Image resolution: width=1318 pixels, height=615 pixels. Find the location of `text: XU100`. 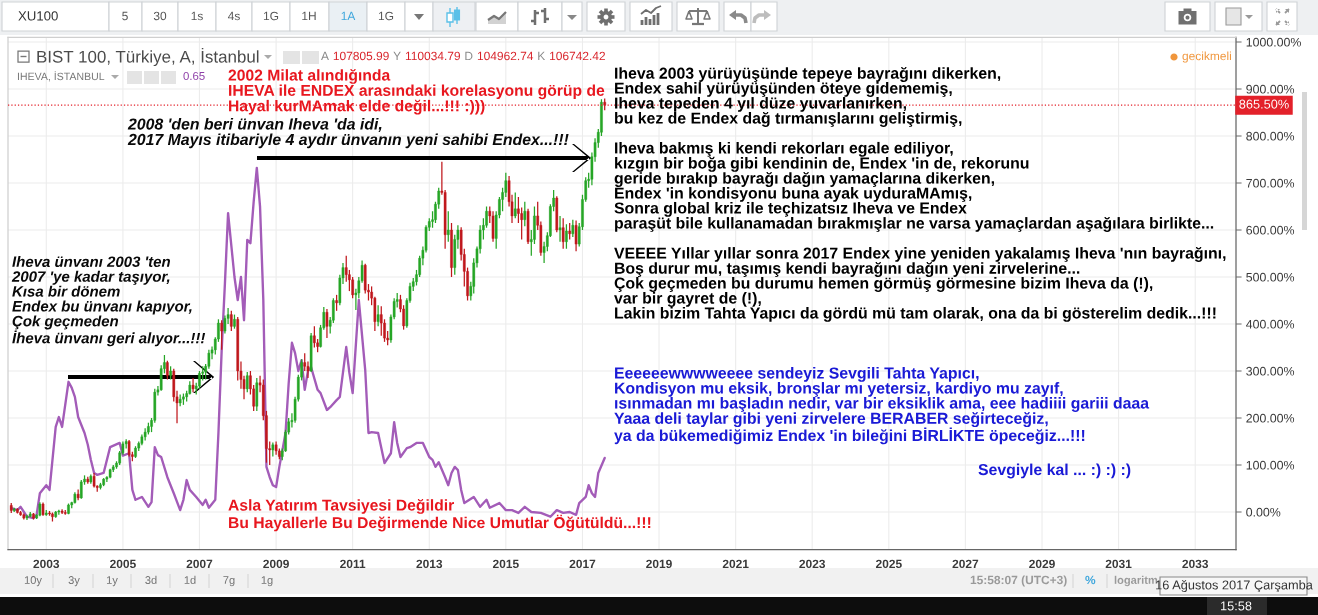

text: XU100 is located at coordinates (38, 16).